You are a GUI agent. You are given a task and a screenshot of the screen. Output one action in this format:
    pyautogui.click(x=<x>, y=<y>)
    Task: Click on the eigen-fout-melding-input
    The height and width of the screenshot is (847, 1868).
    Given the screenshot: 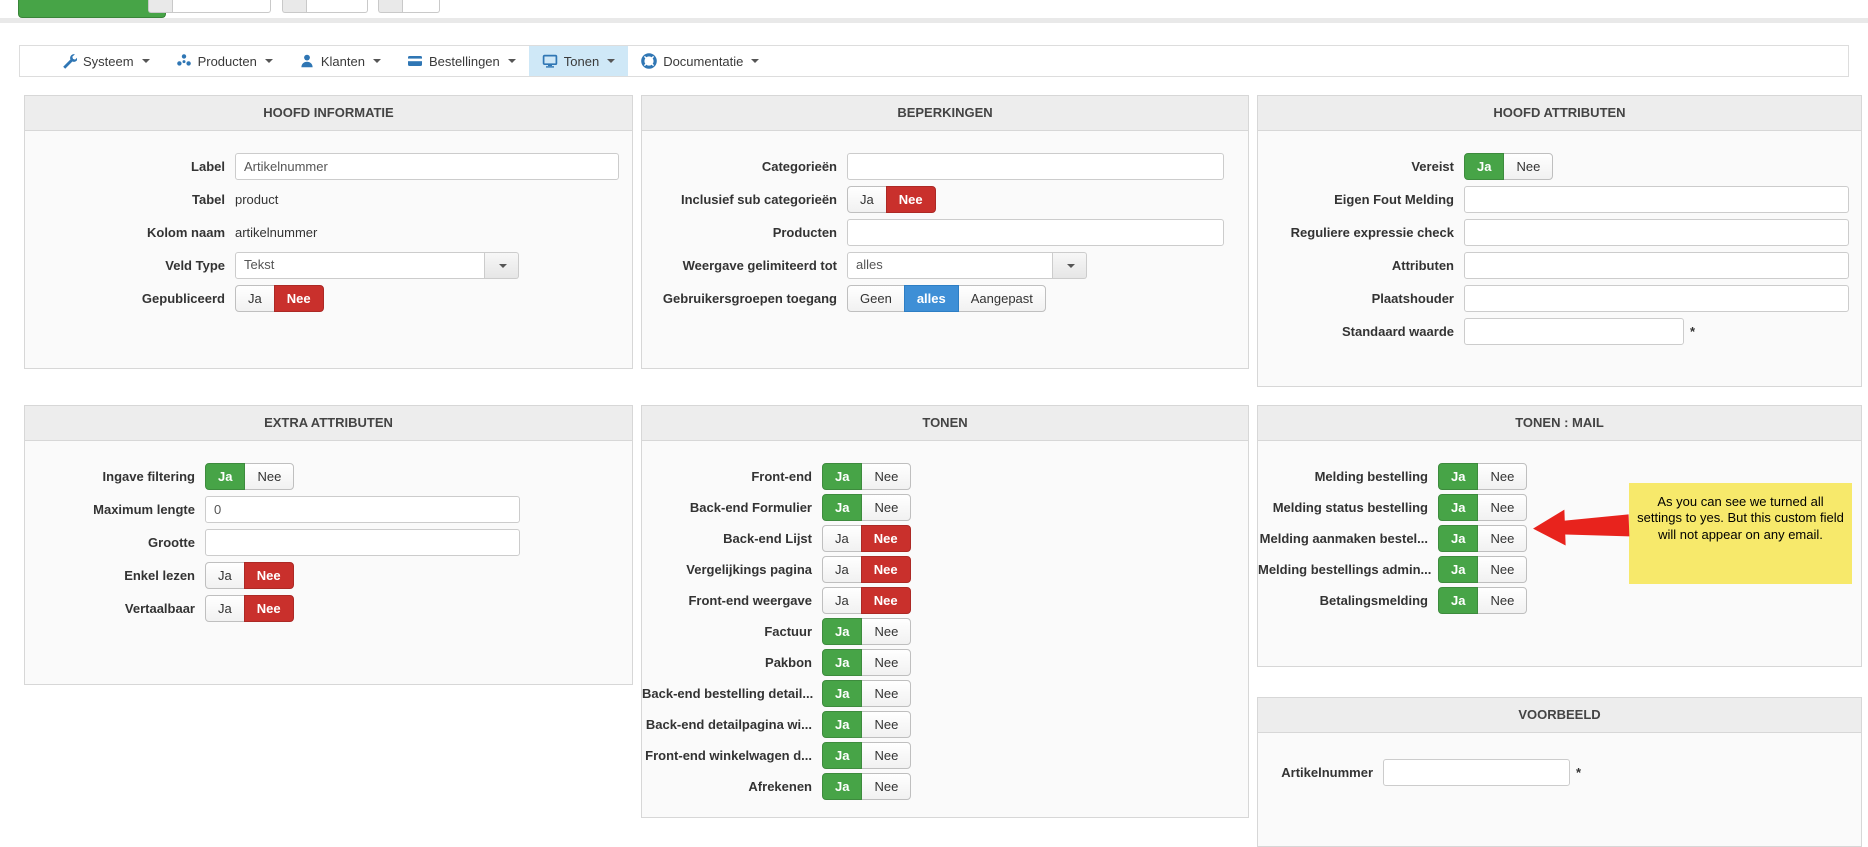 What is the action you would take?
    pyautogui.click(x=1656, y=199)
    